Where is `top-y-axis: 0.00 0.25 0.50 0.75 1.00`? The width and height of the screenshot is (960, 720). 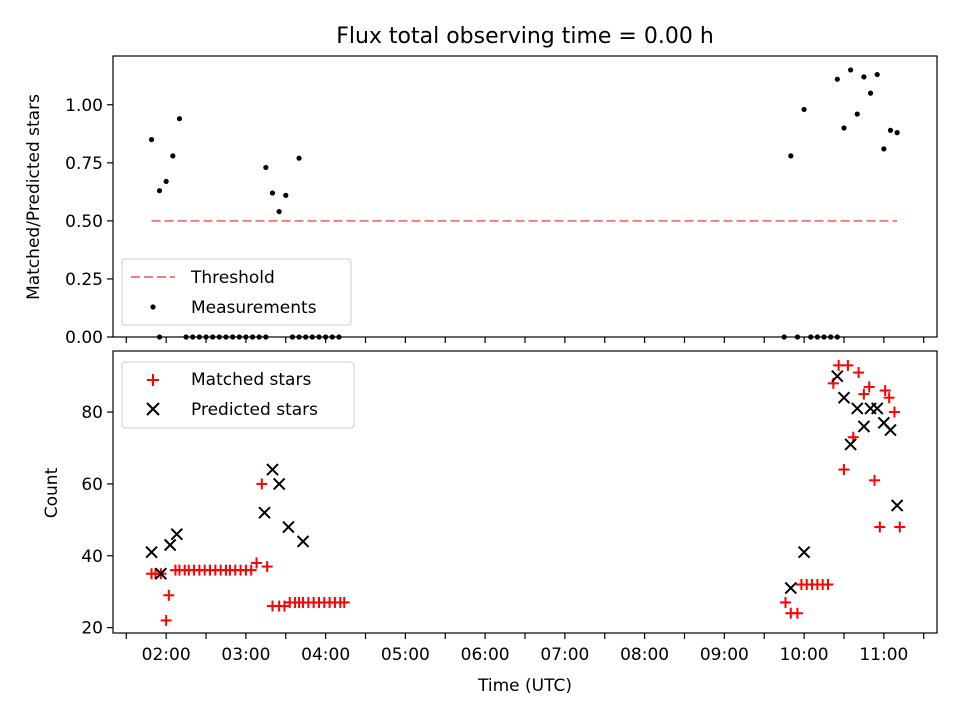
top-y-axis: 0.00 0.25 0.50 0.75 1.00 is located at coordinates (89, 222).